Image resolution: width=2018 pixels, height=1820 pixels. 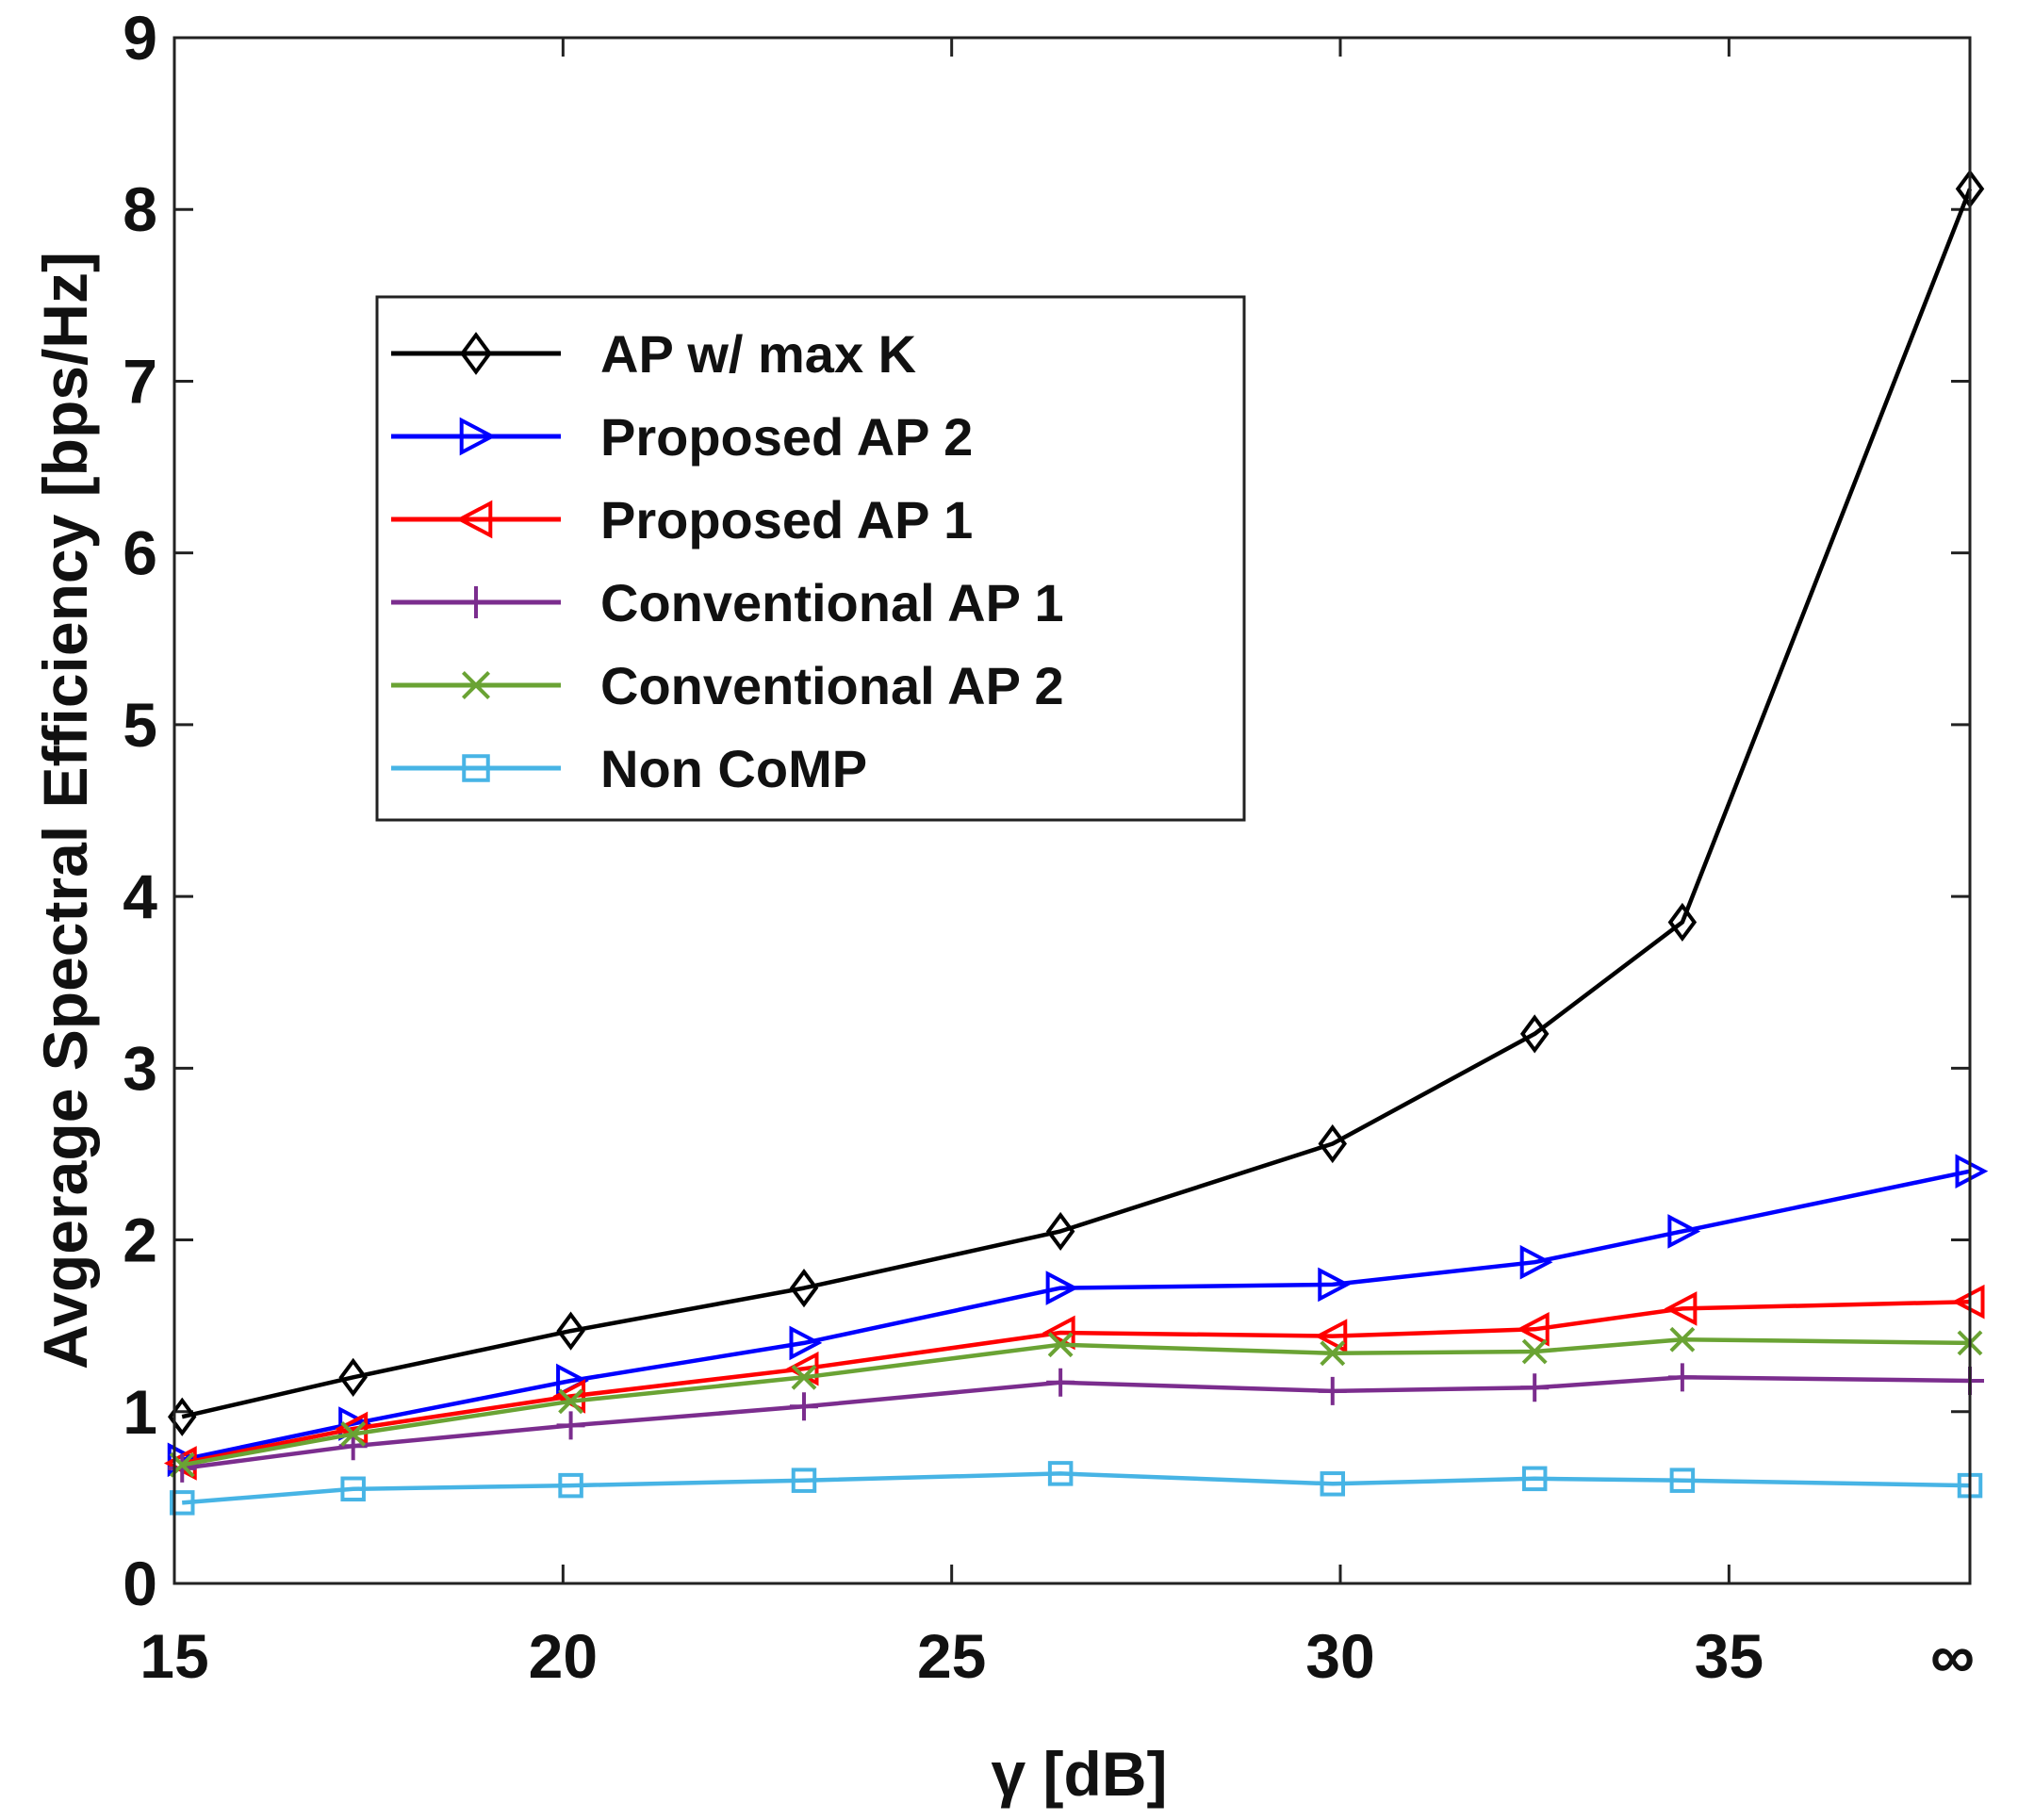 I want to click on y-tick-label: 6, so click(x=140, y=553).